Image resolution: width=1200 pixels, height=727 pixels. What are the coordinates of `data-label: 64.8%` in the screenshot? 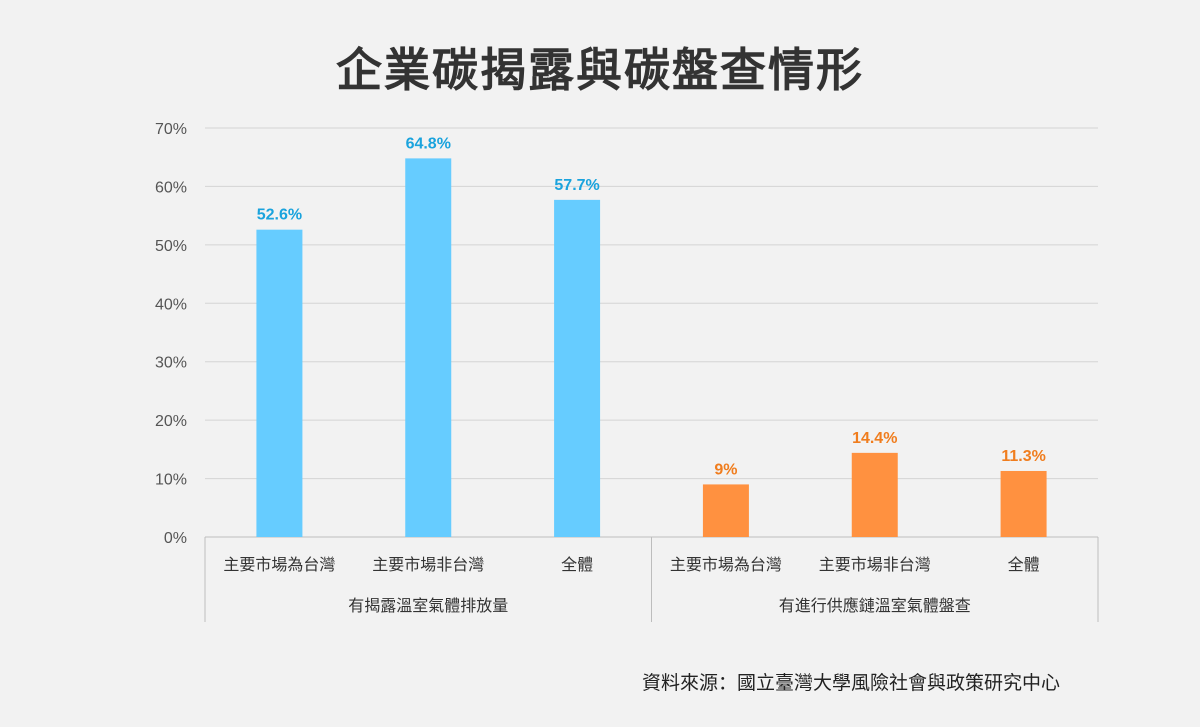 It's located at (428, 143).